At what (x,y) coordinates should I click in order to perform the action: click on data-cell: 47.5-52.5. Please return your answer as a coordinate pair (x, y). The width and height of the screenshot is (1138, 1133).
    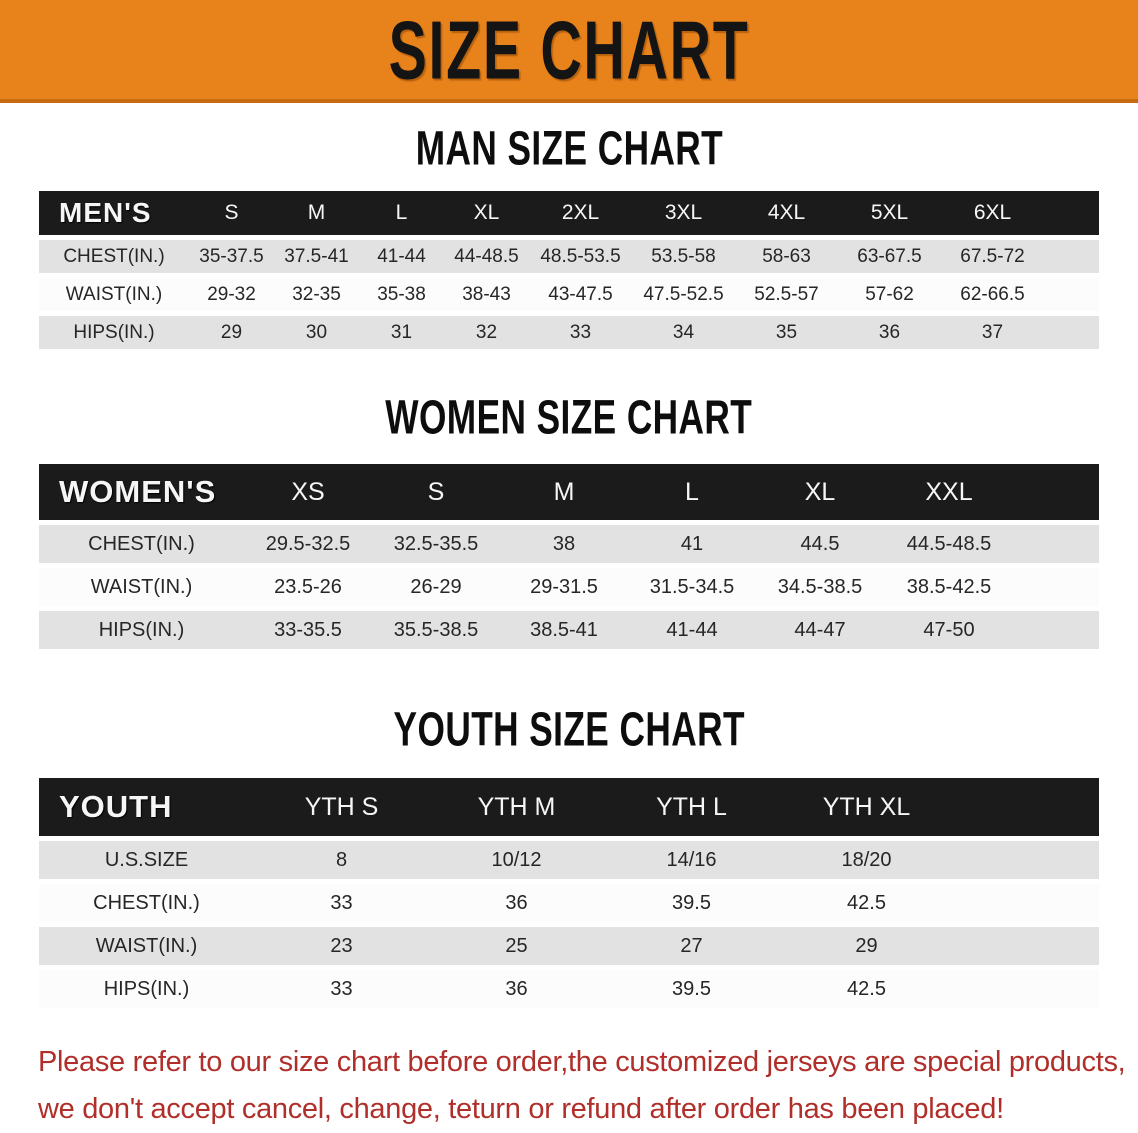
    Looking at the image, I should click on (683, 294).